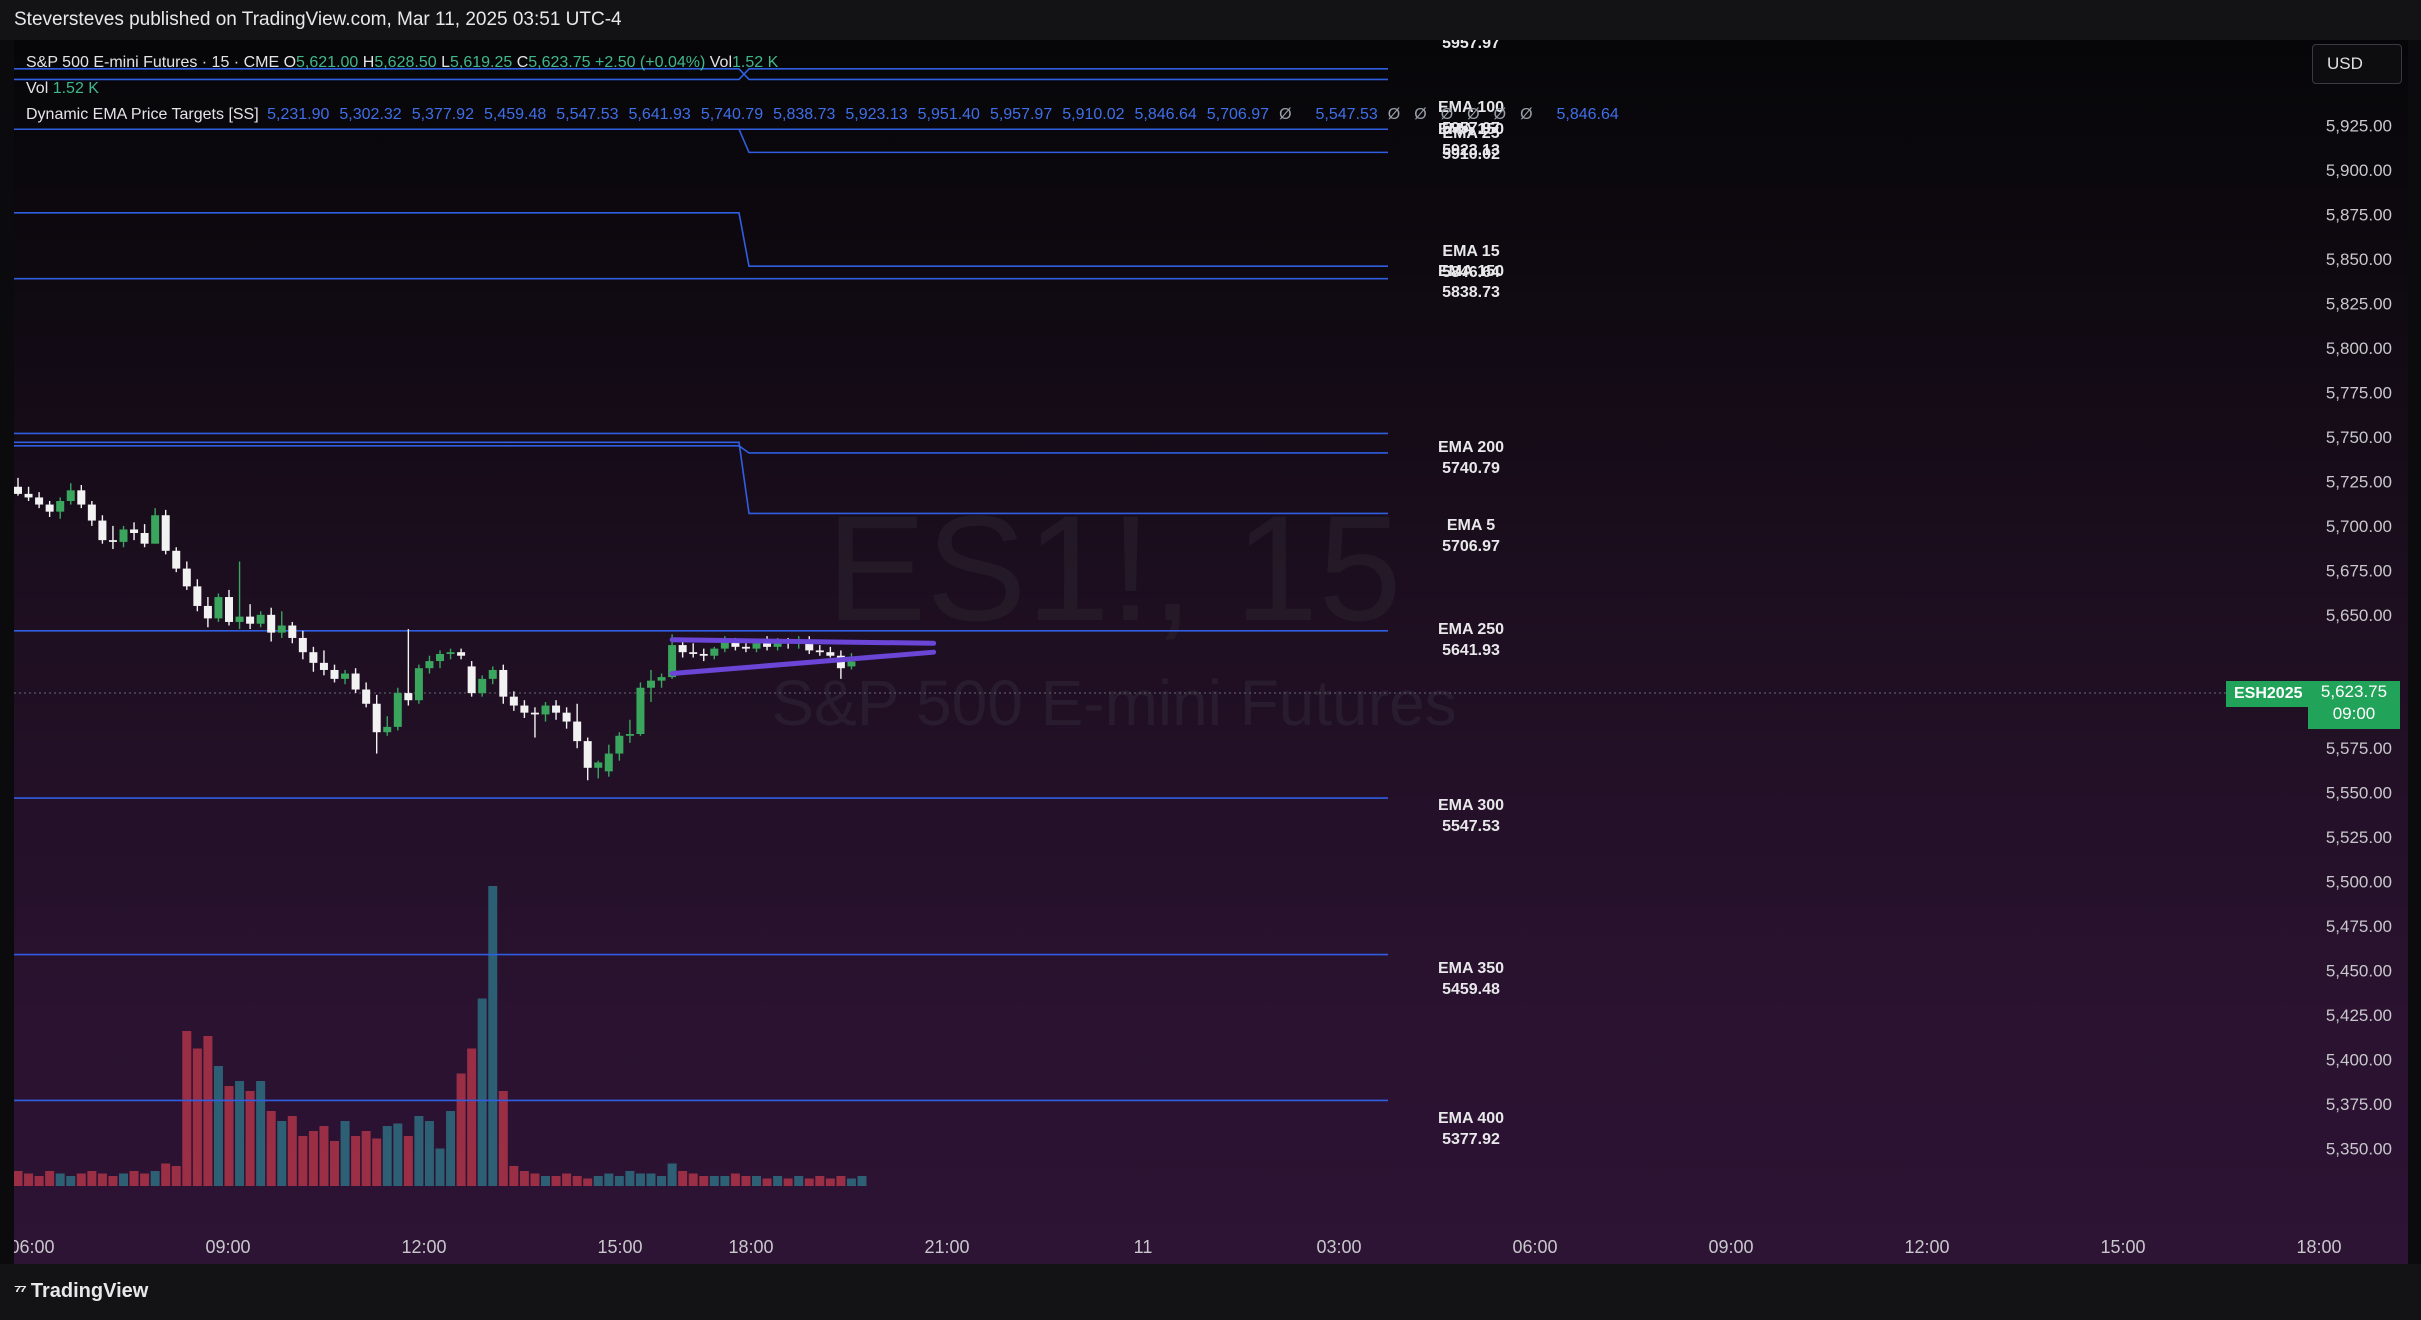 This screenshot has height=1320, width=2421. What do you see at coordinates (1471, 546) in the screenshot?
I see `ema-label-value: 5706.97` at bounding box center [1471, 546].